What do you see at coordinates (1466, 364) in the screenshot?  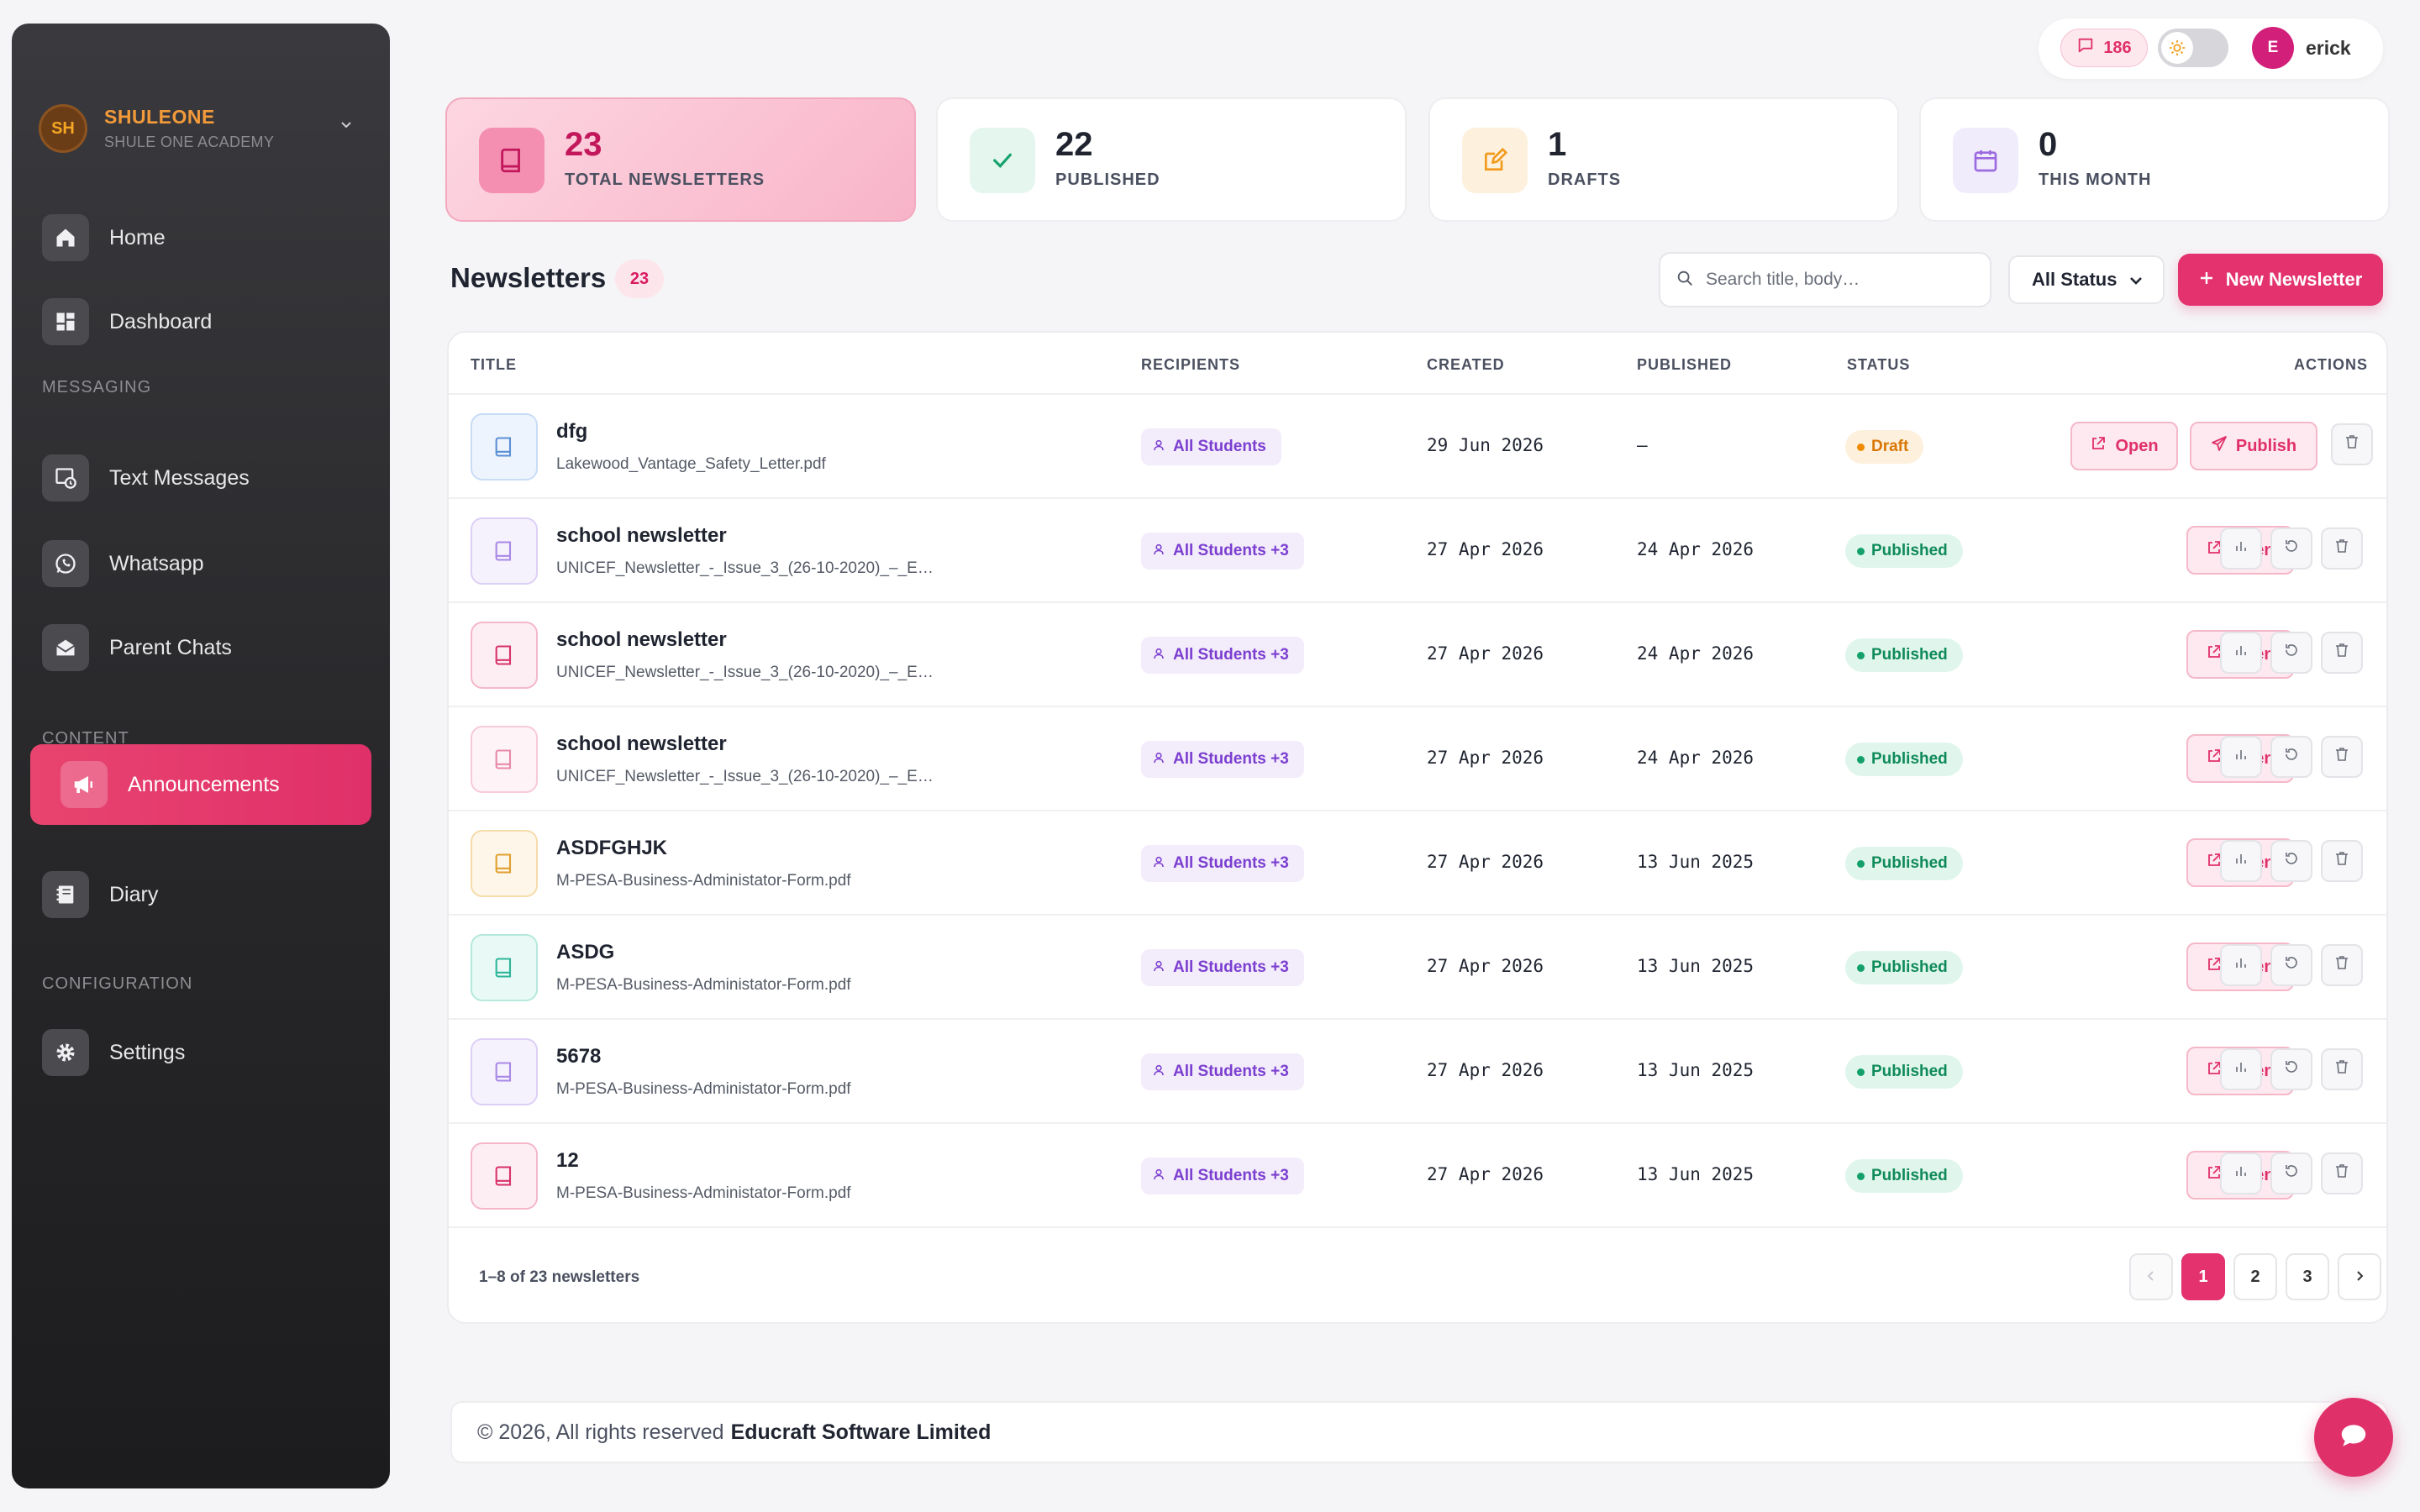 I see `column-header-created: CREATED` at bounding box center [1466, 364].